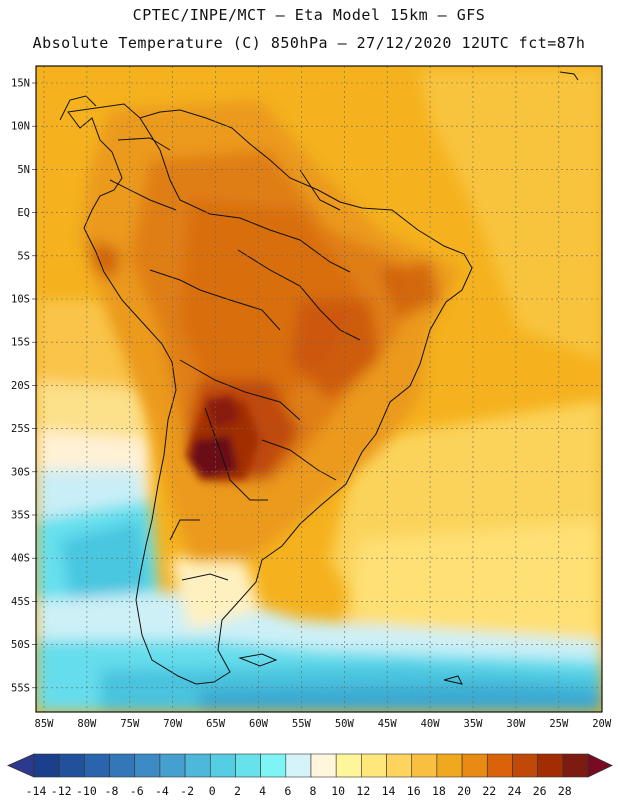 The height and width of the screenshot is (800, 618). Describe the element at coordinates (389, 791) in the screenshot. I see `colorbar-tick-label: 14` at that location.